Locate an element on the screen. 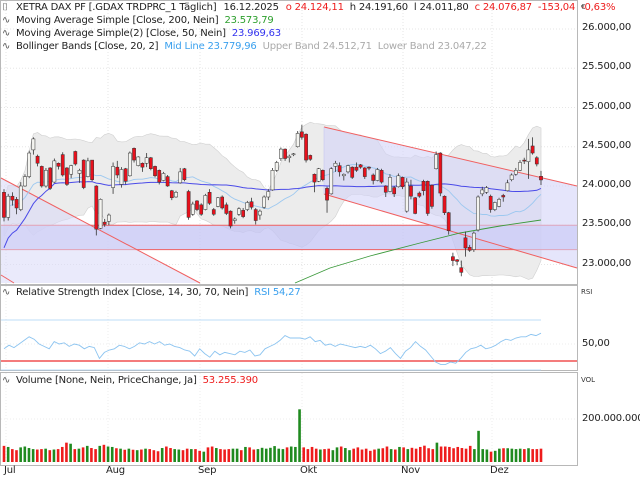 Image resolution: width=640 pixels, height=480 pixels. rsi-line is located at coordinates (272, 348).